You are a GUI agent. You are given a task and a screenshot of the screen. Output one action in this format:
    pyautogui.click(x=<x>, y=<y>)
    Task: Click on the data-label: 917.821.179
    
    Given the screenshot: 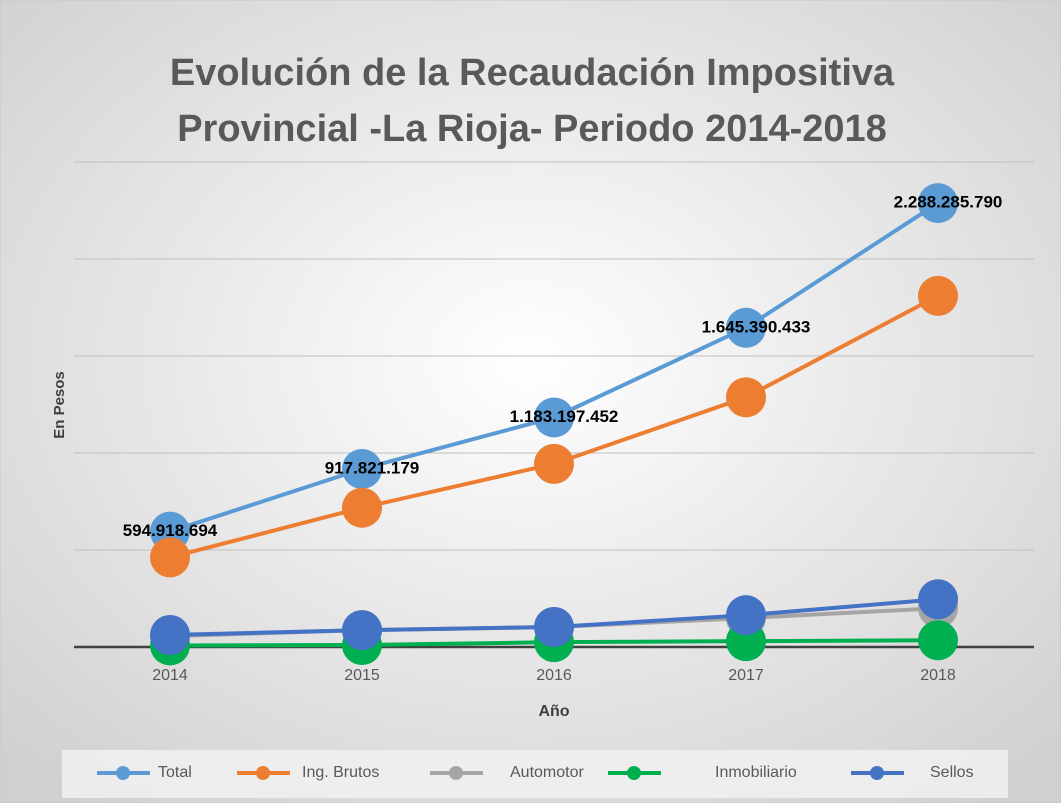 What is the action you would take?
    pyautogui.click(x=372, y=467)
    